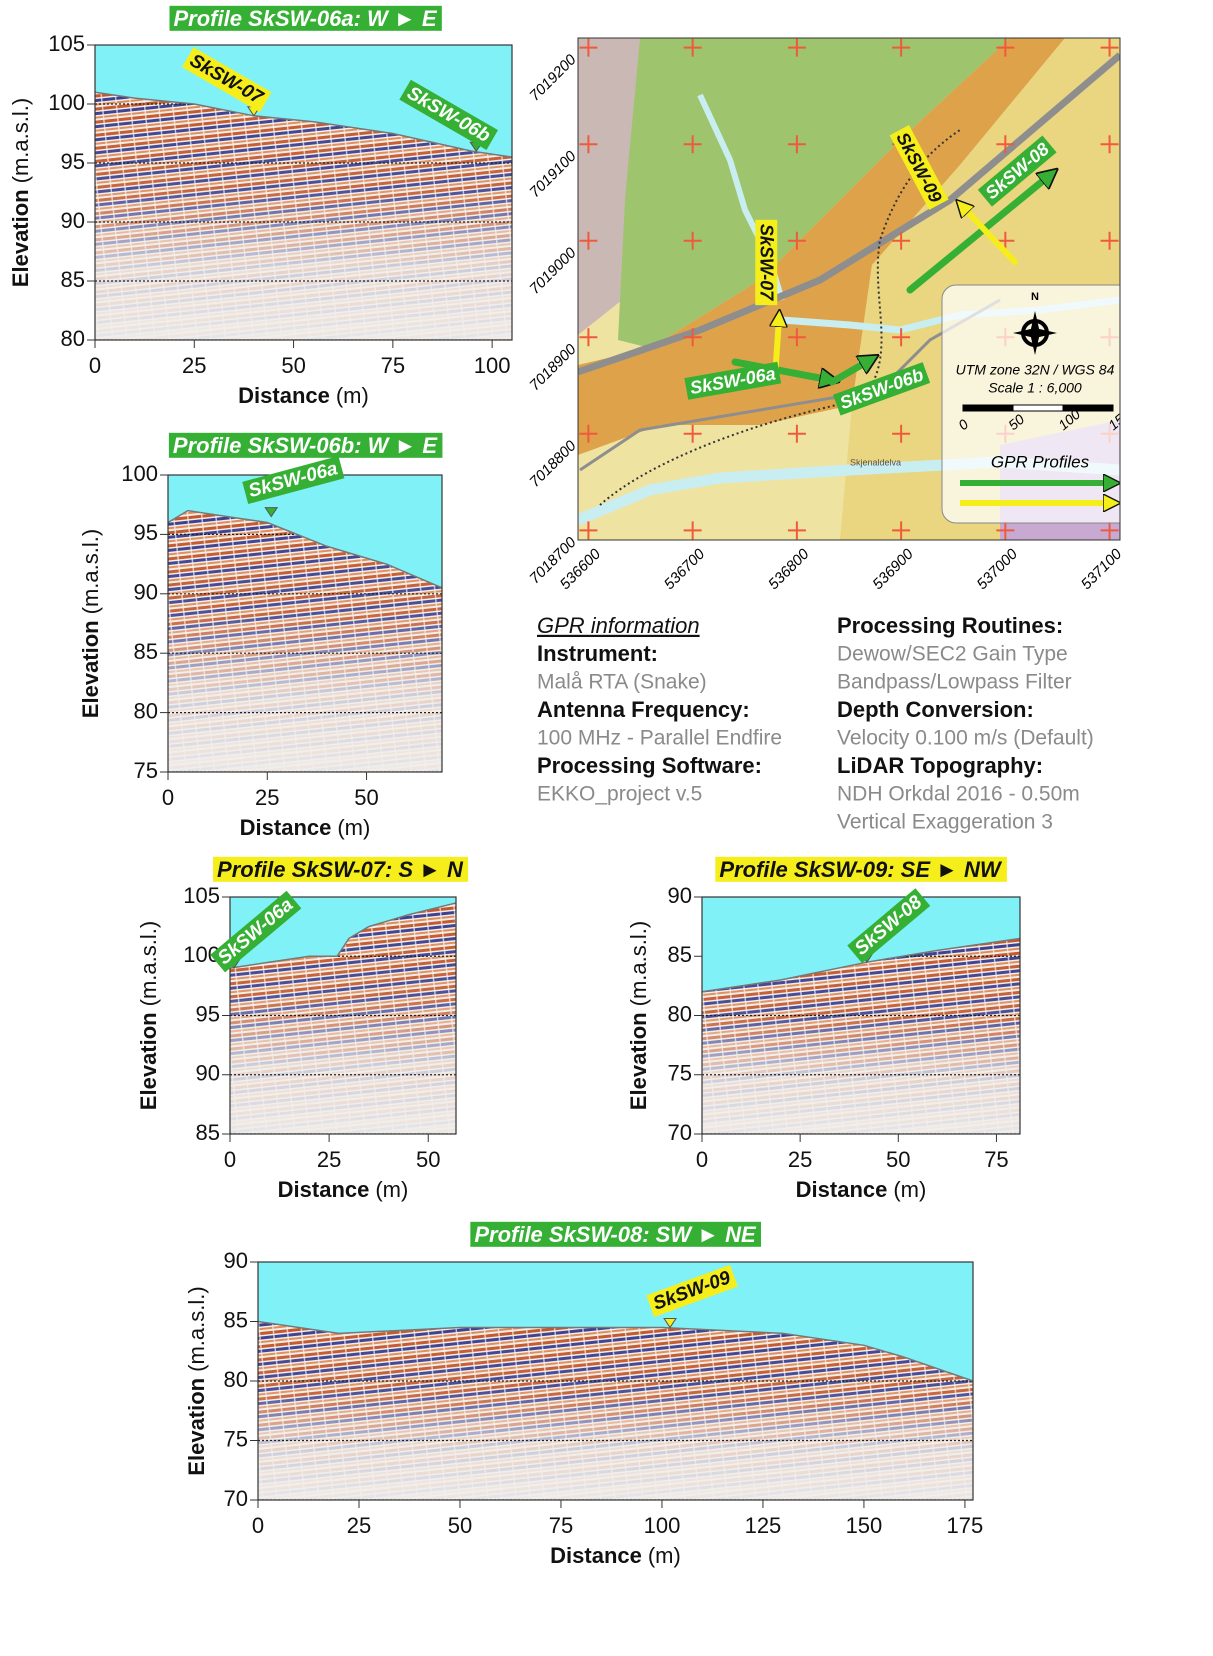 The width and height of the screenshot is (1213, 1656). Describe the element at coordinates (553, 464) in the screenshot. I see `map-y-tick-label: 7018800` at that location.